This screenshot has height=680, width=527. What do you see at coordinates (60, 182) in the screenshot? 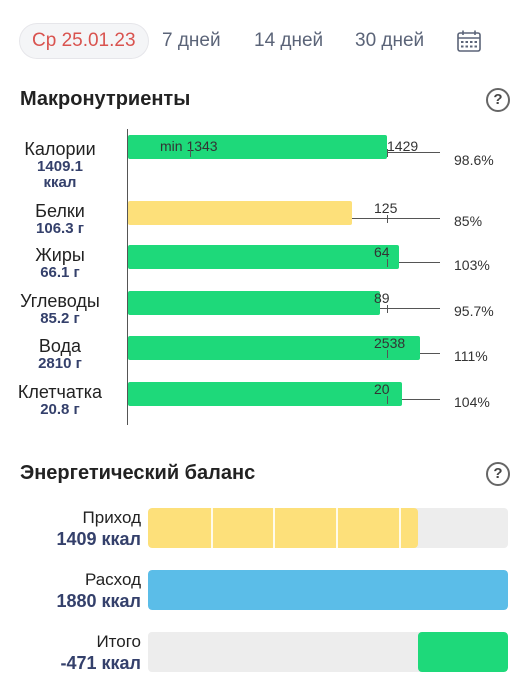
I see `macro-unit: ккал` at bounding box center [60, 182].